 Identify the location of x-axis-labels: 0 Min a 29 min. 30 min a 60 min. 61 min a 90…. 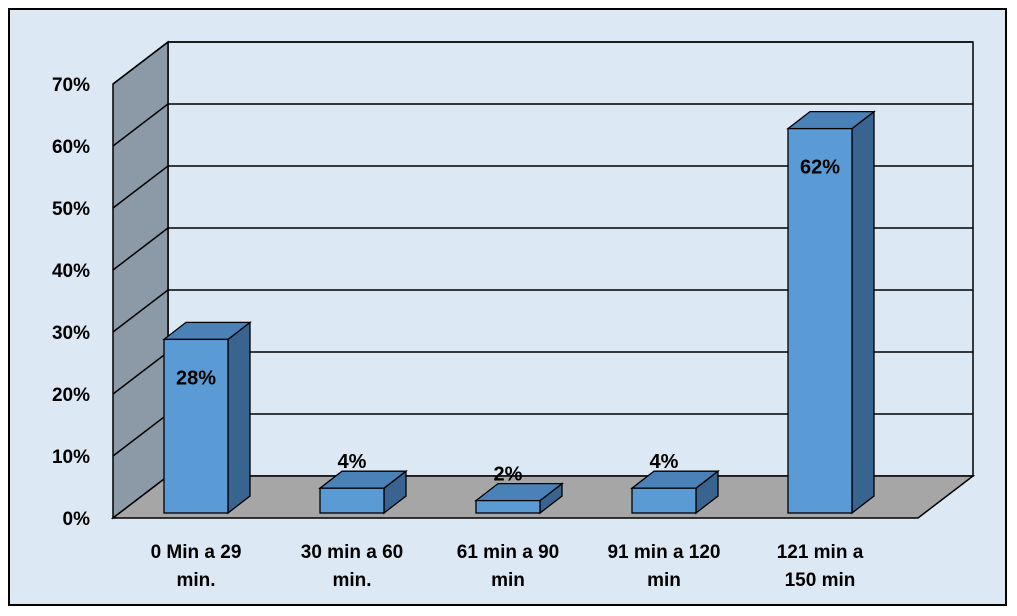
(507, 566).